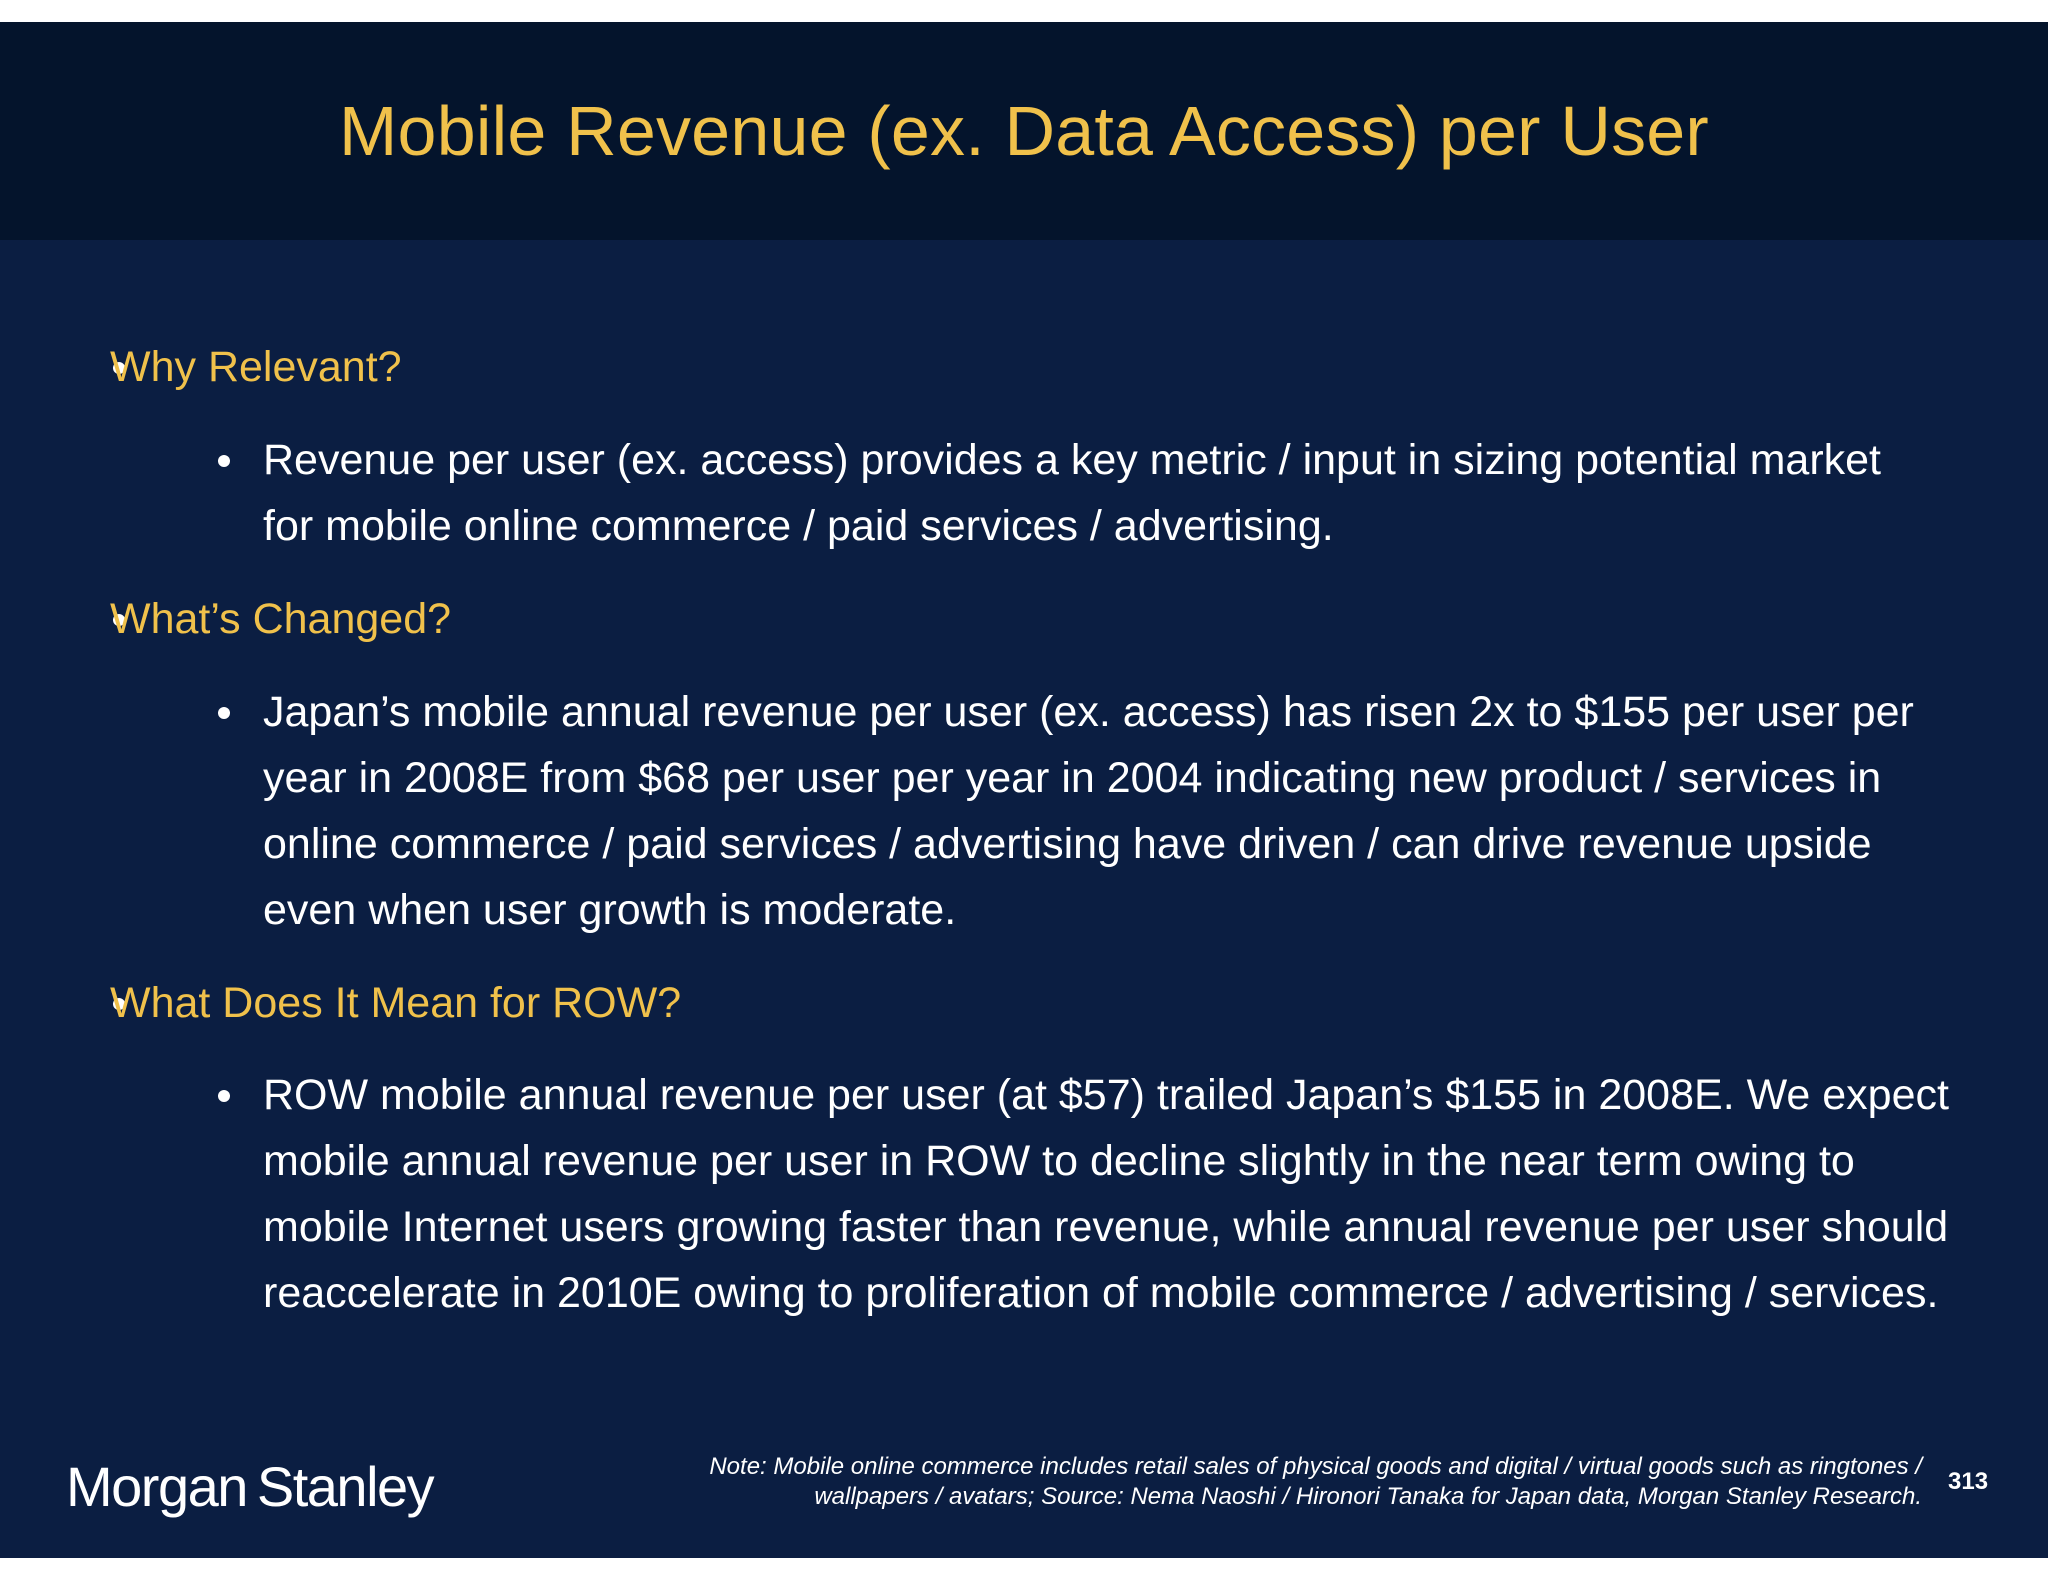 The width and height of the screenshot is (2048, 1582). Describe the element at coordinates (396, 1003) in the screenshot. I see `section-heading-what-does-it-mean: What Does It Mean for ROW?` at that location.